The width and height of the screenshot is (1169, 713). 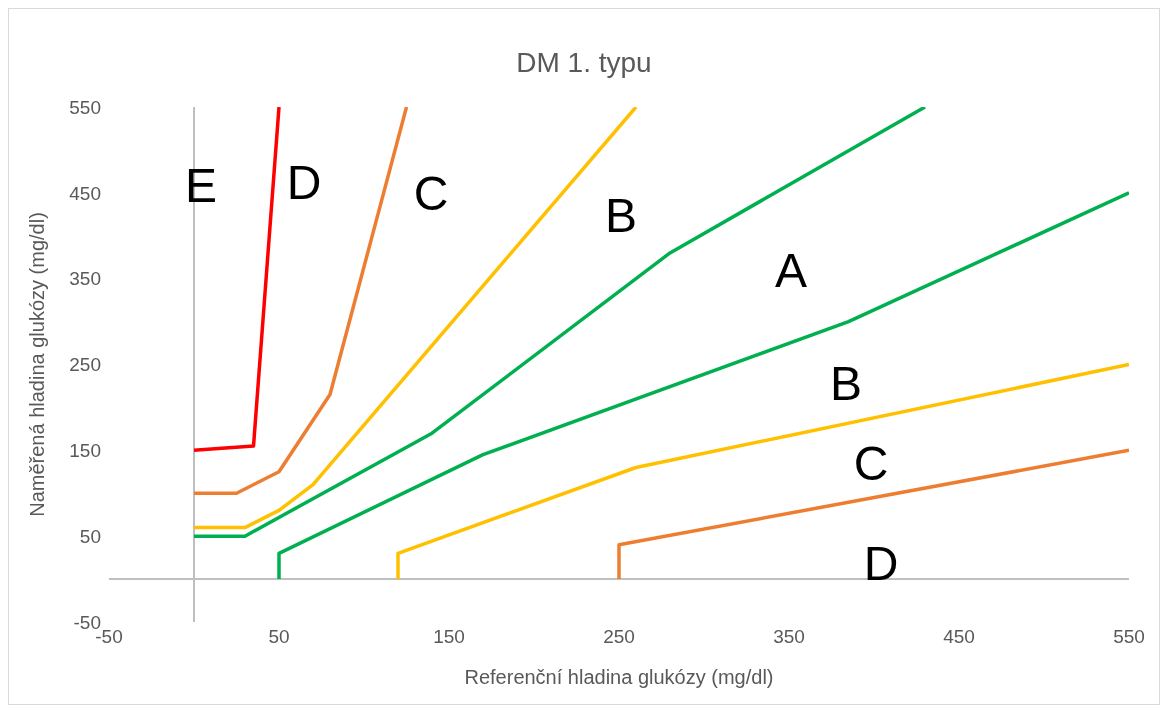 I want to click on y-axis-title: Naměřená hladina glukózy (mg/dl), so click(x=37, y=364).